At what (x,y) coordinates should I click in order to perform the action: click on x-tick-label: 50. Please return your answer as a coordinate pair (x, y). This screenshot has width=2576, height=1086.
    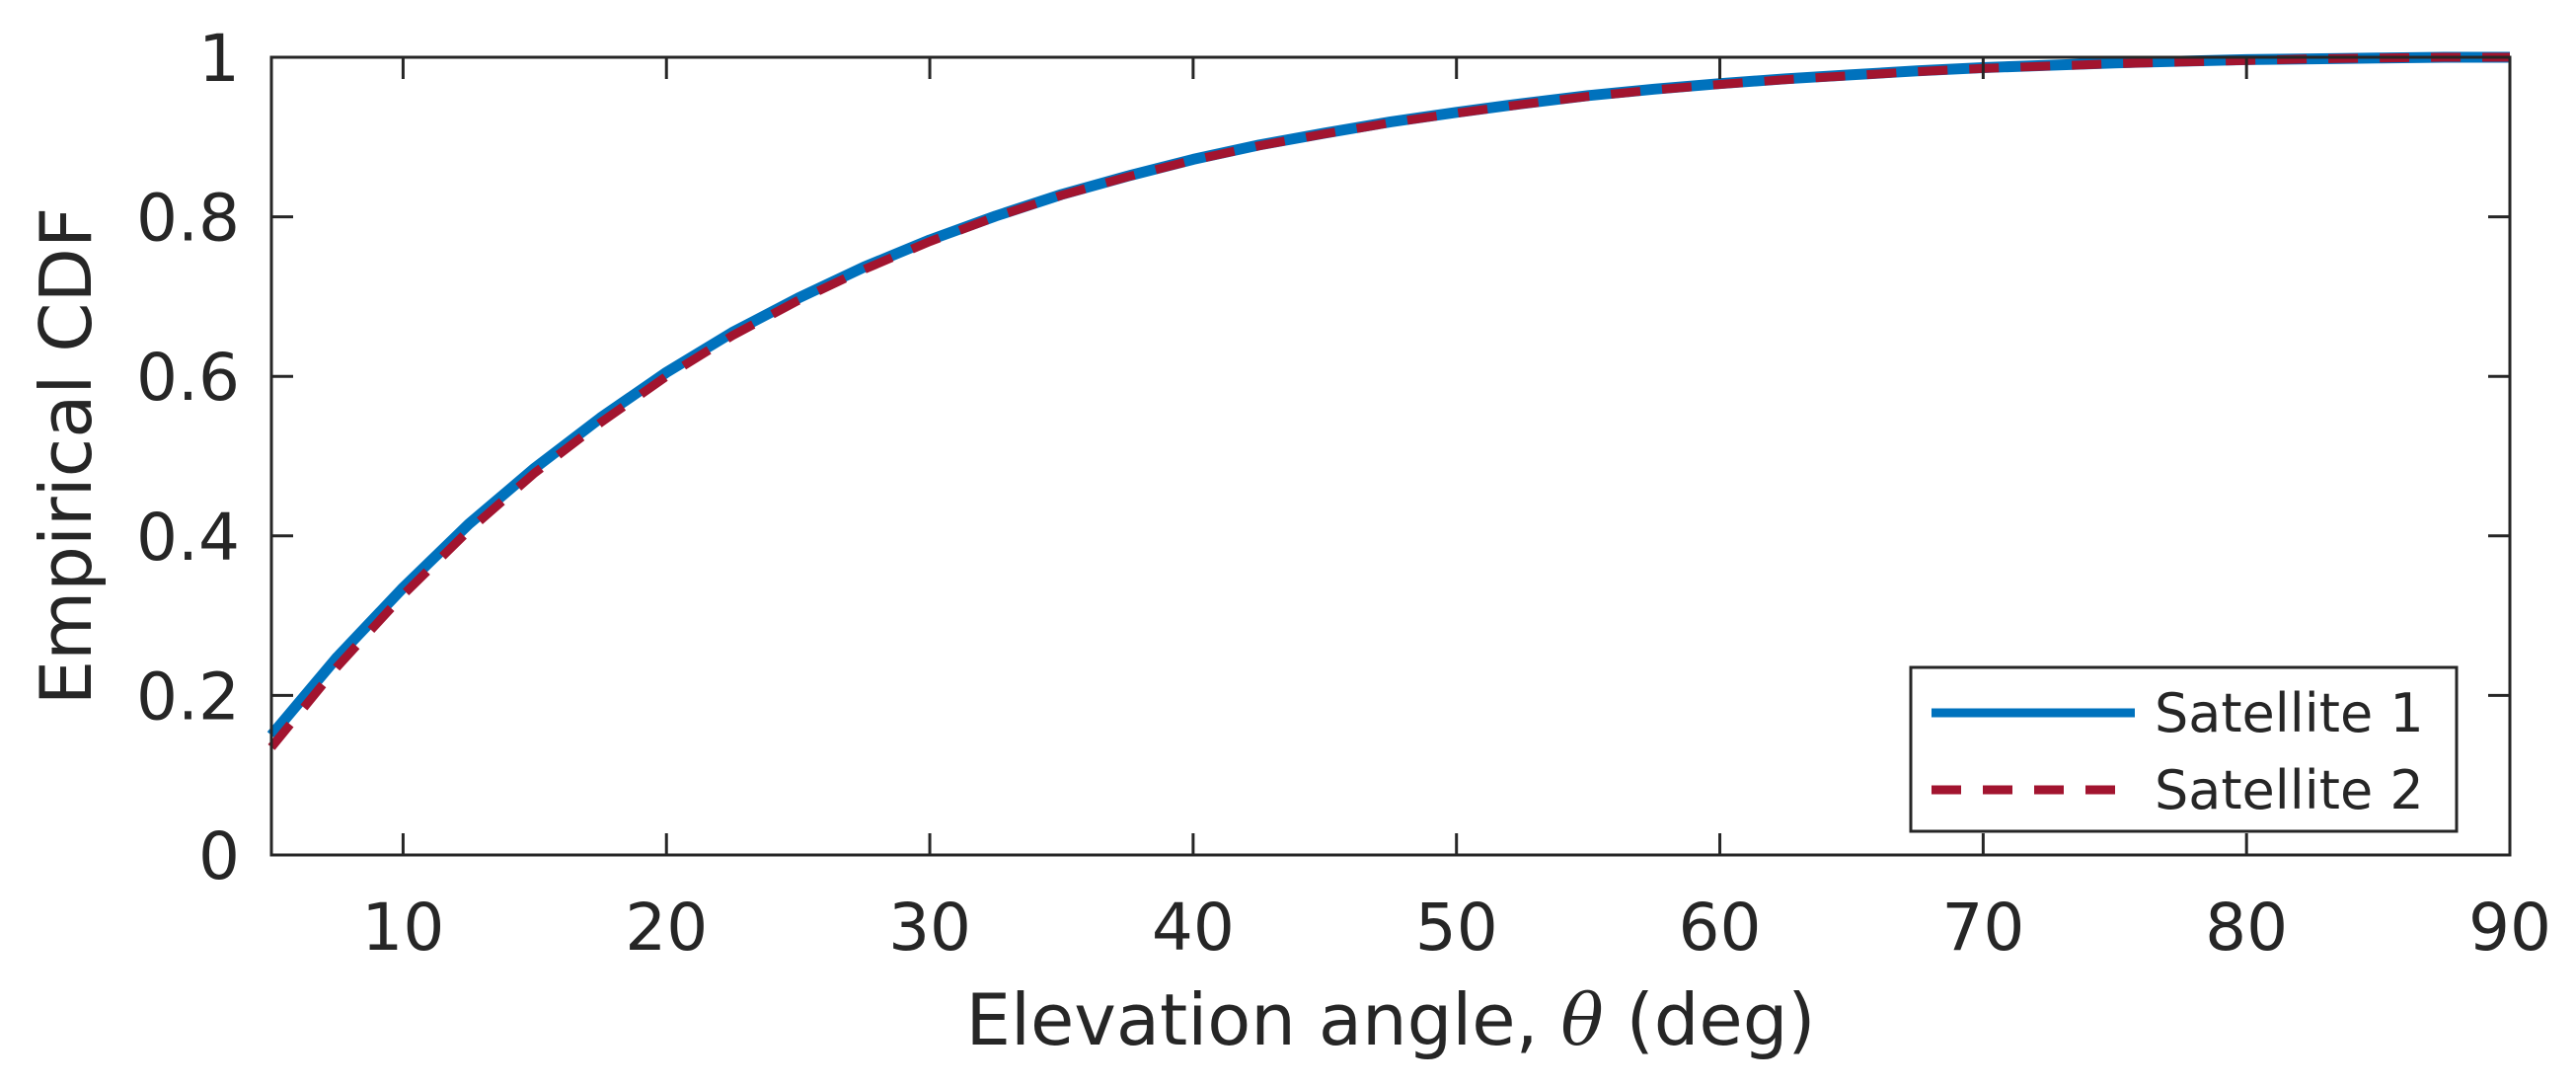
    Looking at the image, I should click on (1456, 928).